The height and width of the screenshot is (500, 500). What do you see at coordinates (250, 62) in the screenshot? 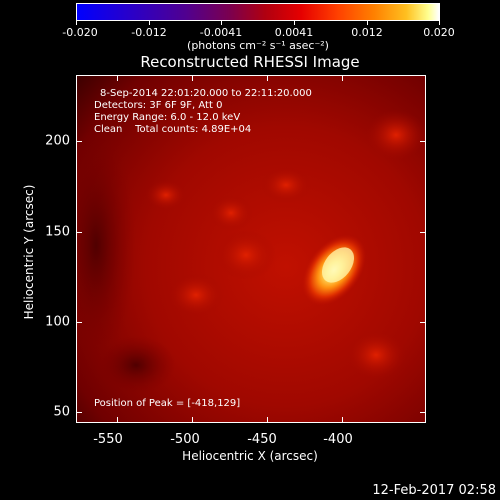
I see `plot-title: Reconstructed RHESSI Image` at bounding box center [250, 62].